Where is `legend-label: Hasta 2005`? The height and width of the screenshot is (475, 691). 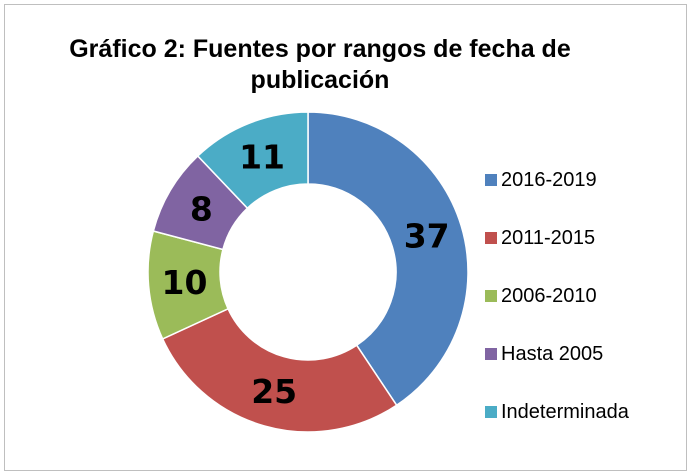 legend-label: Hasta 2005 is located at coordinates (552, 354).